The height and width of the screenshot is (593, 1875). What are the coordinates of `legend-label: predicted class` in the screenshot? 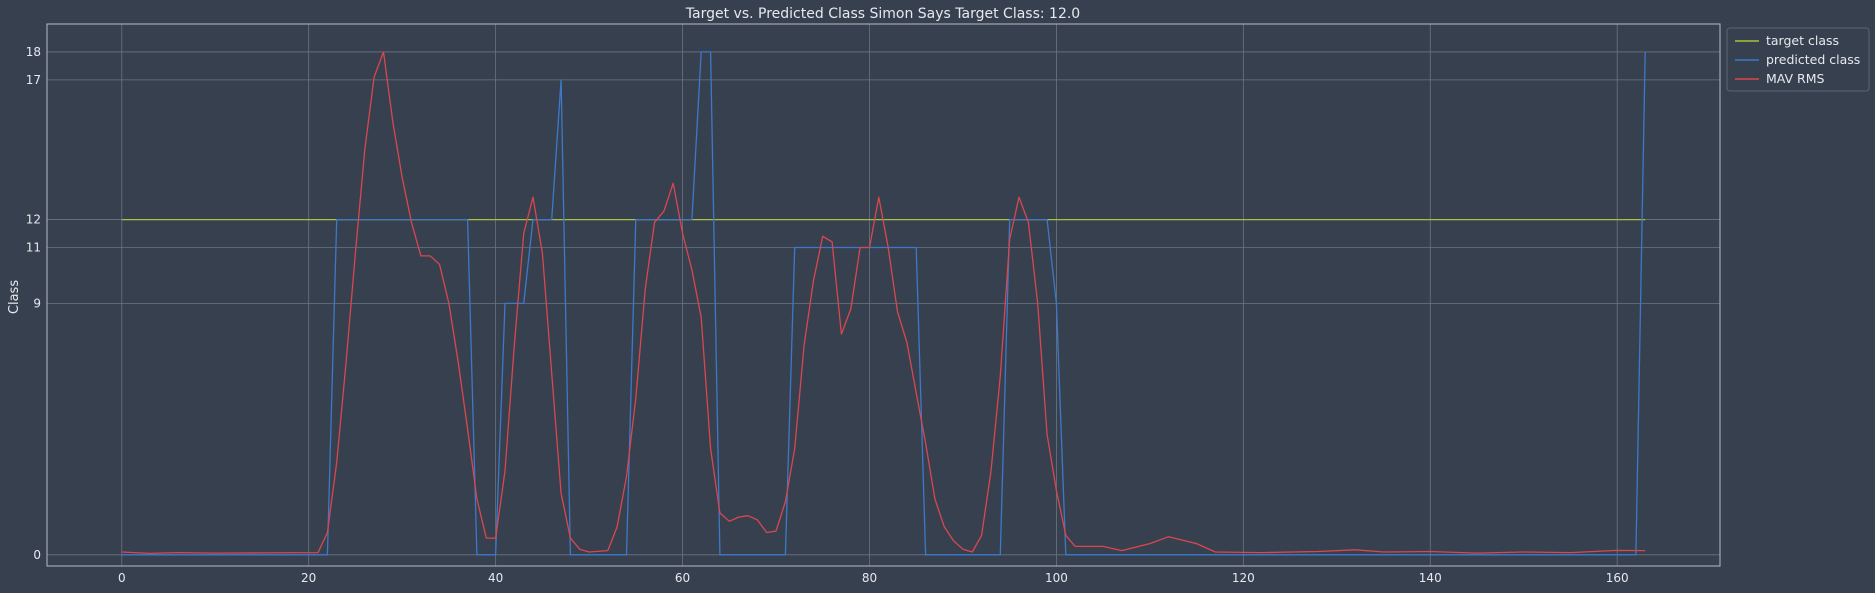 It's located at (1813, 59).